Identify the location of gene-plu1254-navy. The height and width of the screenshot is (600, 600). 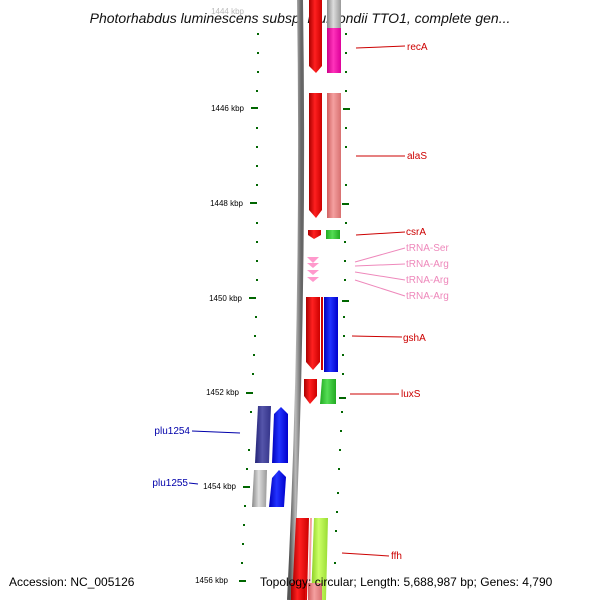
(263, 434).